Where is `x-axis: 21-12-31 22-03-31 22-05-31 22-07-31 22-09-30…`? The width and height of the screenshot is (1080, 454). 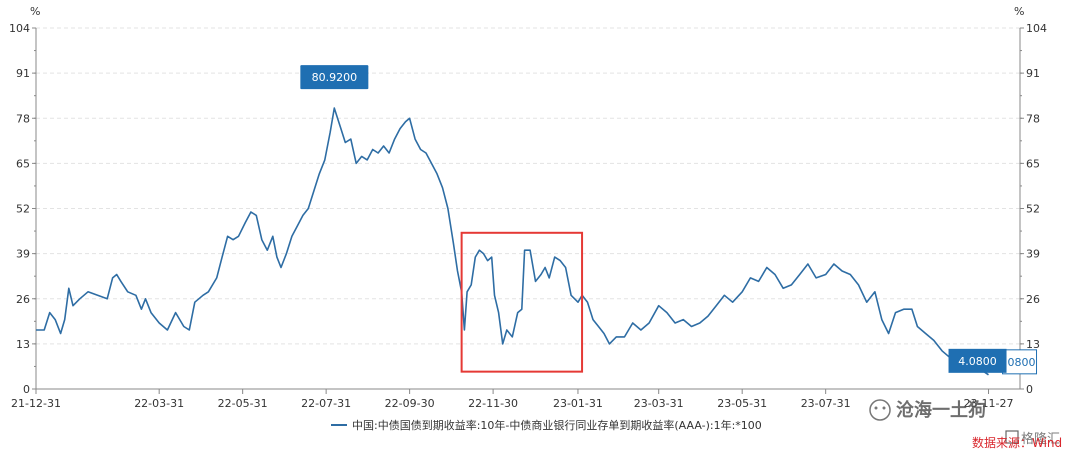 x-axis: 21-12-31 22-03-31 22-05-31 22-07-31 22-09-30… is located at coordinates (512, 399).